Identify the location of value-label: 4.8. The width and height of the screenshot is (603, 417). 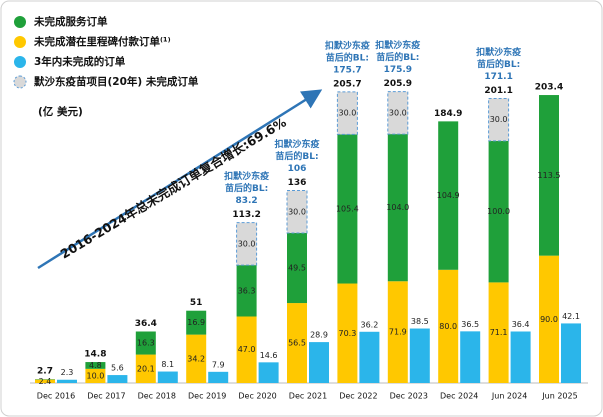
(95, 365).